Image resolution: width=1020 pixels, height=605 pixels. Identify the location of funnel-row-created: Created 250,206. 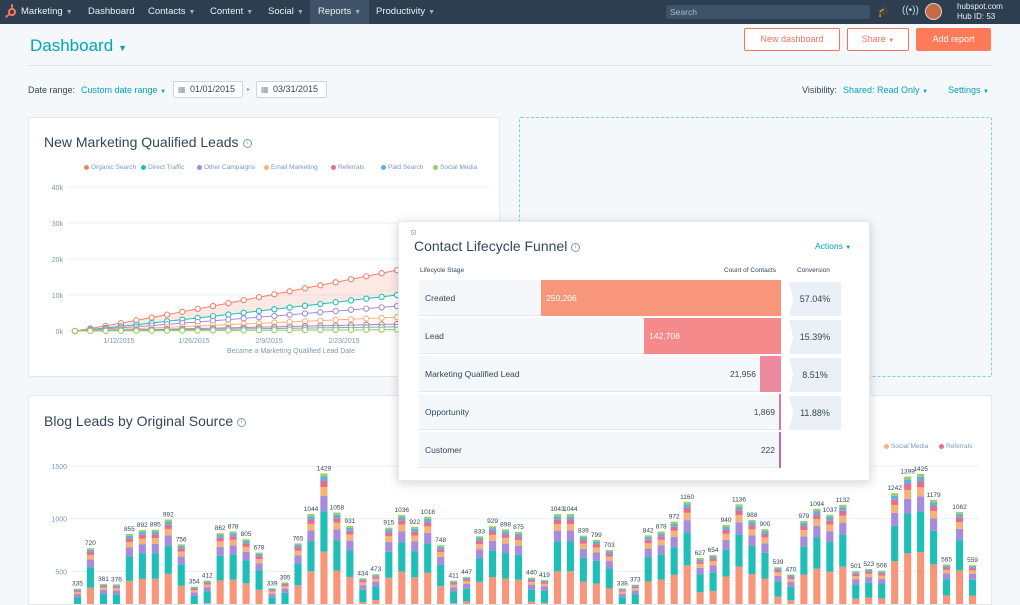
(600, 298).